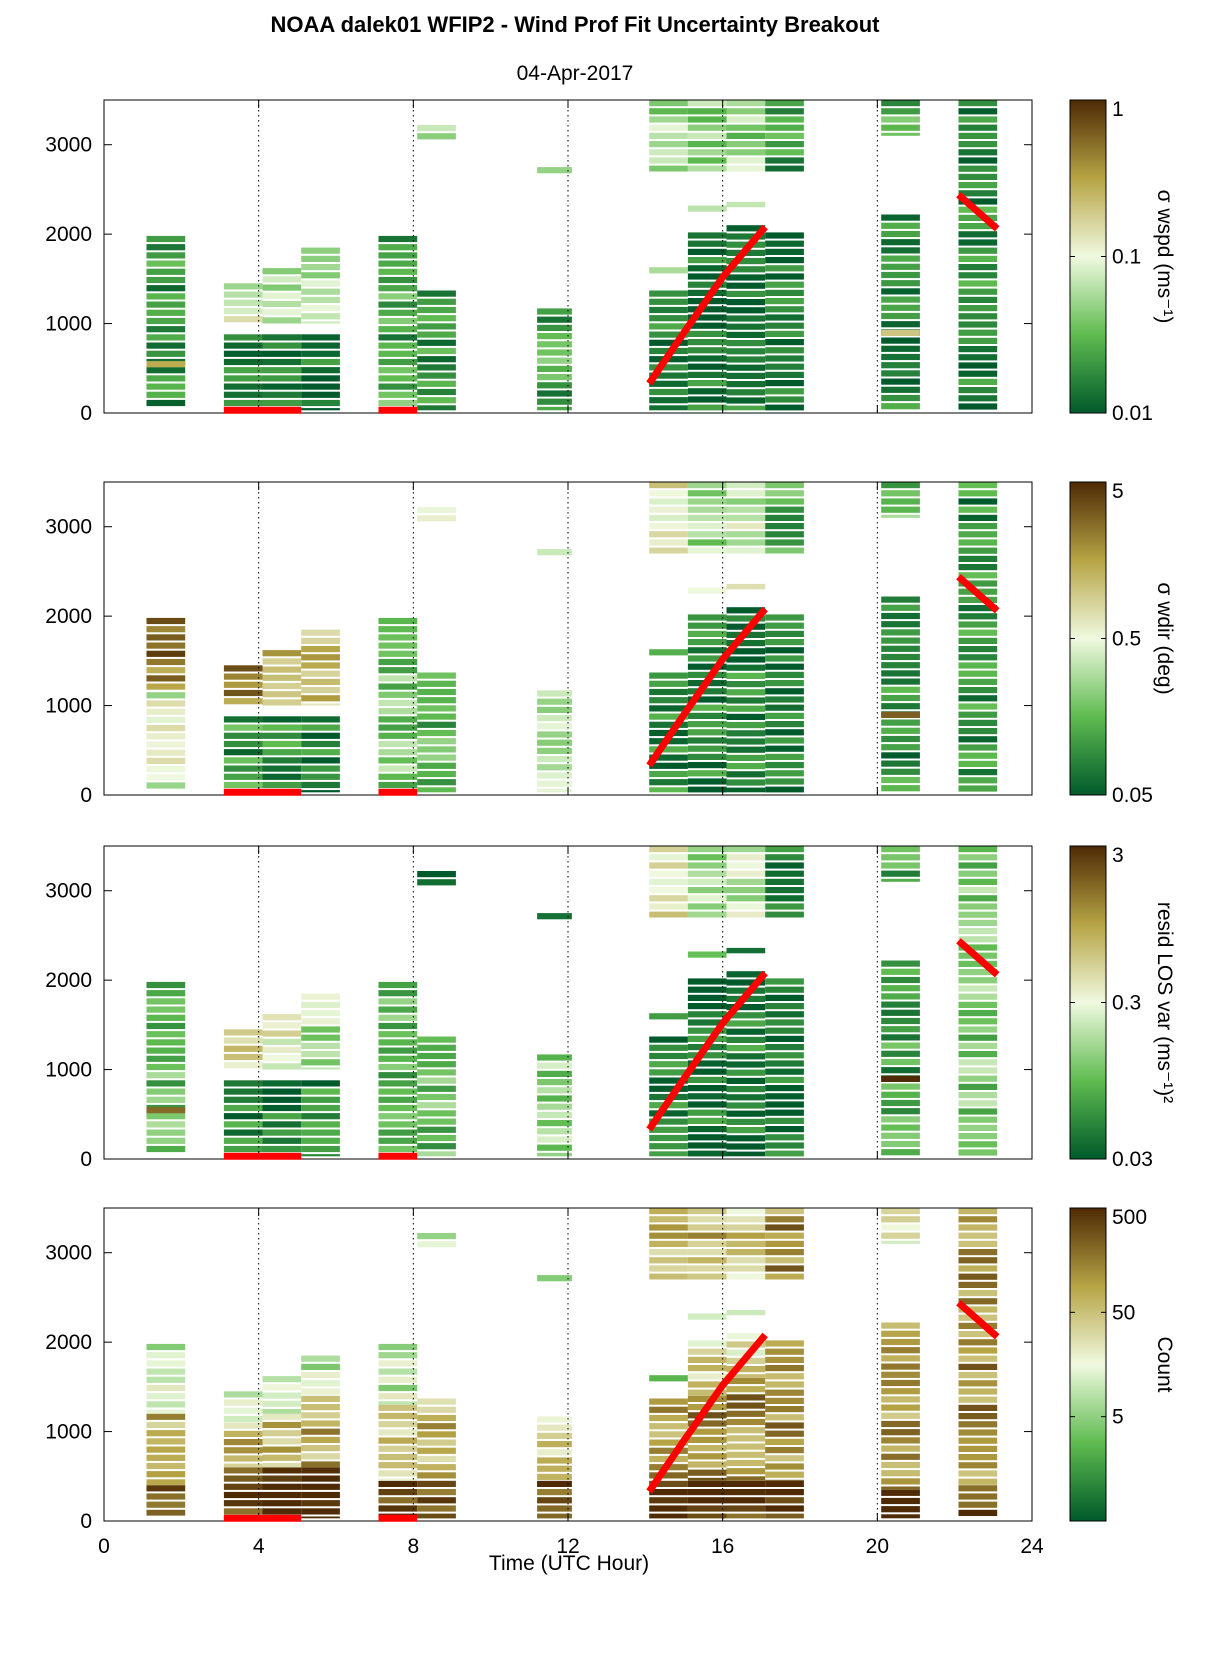 The height and width of the screenshot is (1655, 1227). Describe the element at coordinates (1118, 109) in the screenshot. I see `colorbar-tick-label: 1` at that location.